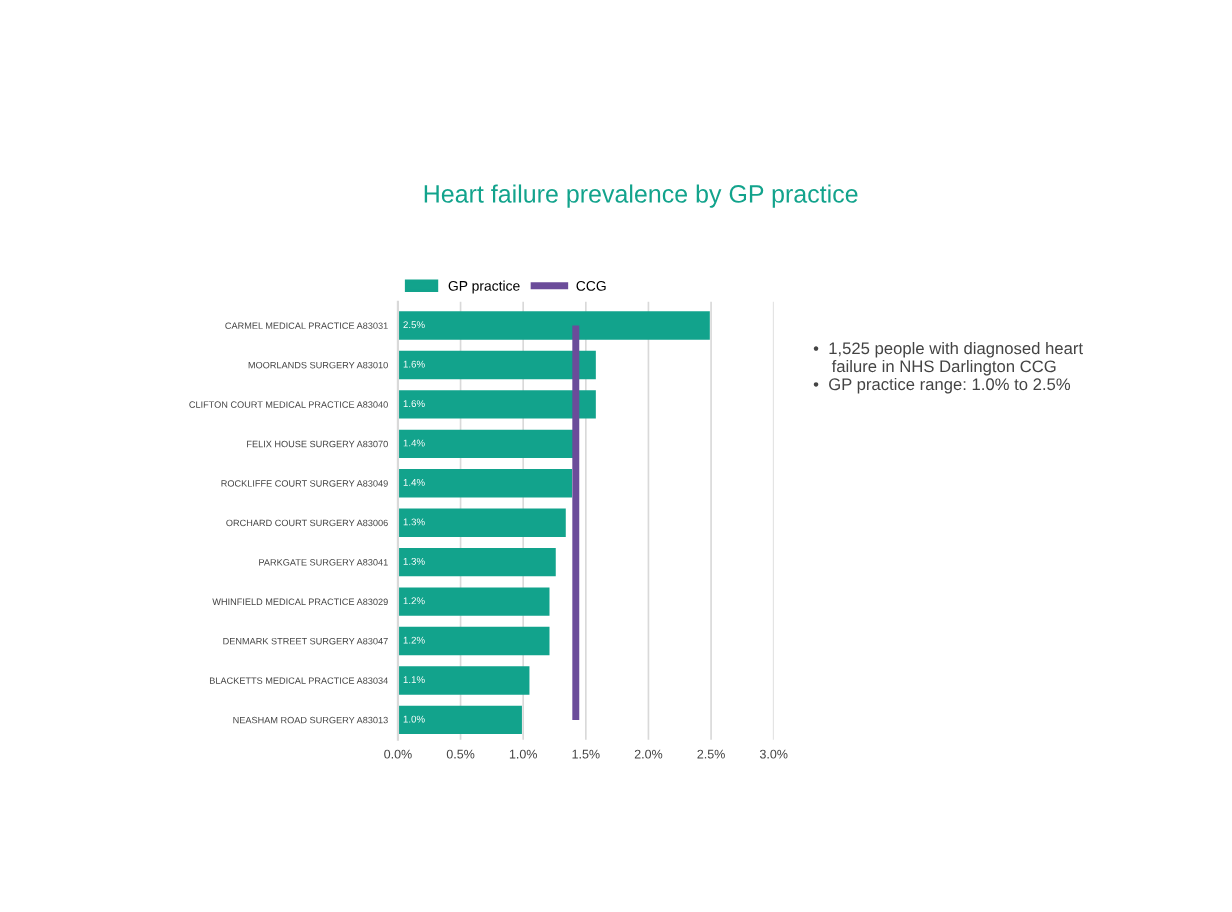  Describe the element at coordinates (641, 196) in the screenshot. I see `chart-title: Heart failure prevalence by GP practice` at that location.